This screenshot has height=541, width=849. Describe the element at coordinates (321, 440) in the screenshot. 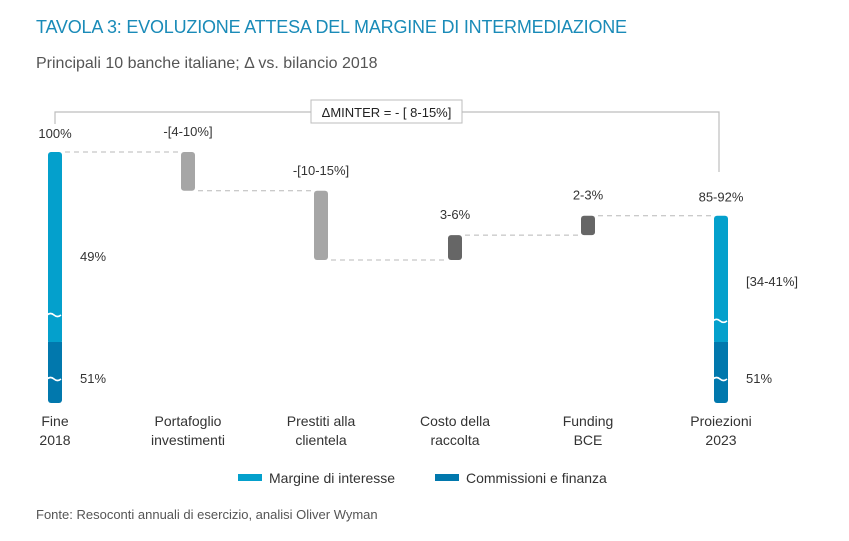

I see `category-label: clientela` at that location.